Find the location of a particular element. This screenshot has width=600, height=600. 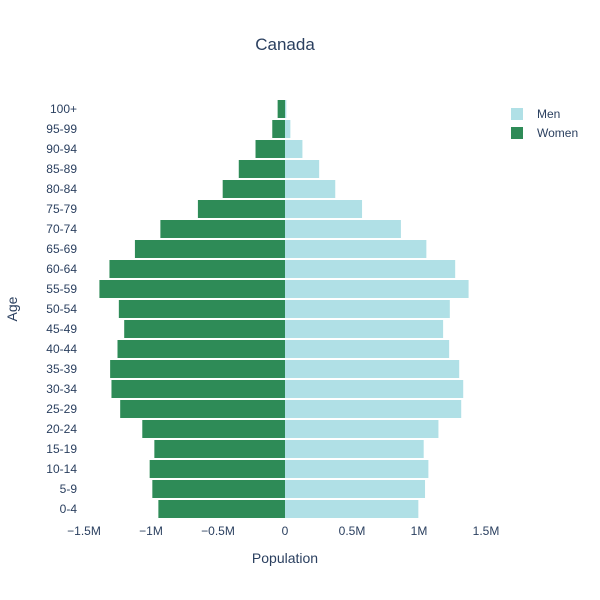

x-tick-label: 0.5M is located at coordinates (352, 531).